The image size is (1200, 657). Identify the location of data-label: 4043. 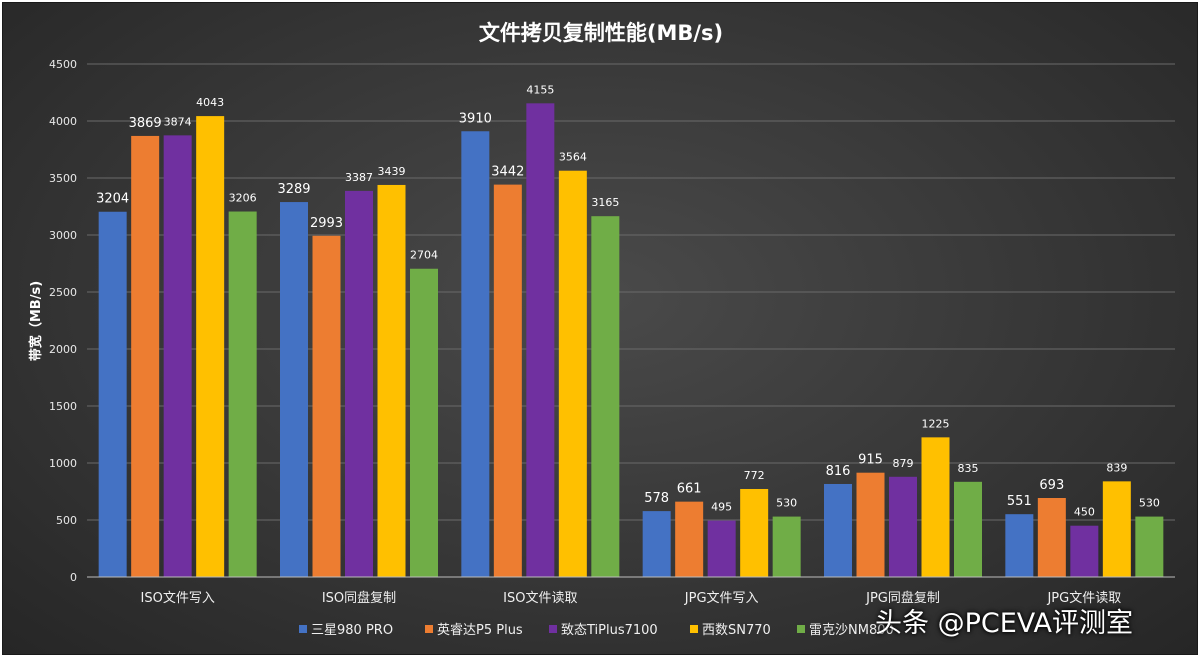
(210, 102).